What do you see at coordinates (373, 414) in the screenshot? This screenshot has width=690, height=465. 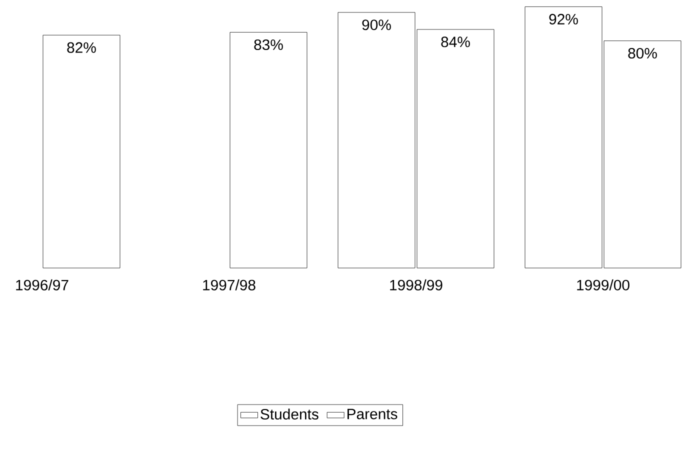 I see `legend-label: Parents` at bounding box center [373, 414].